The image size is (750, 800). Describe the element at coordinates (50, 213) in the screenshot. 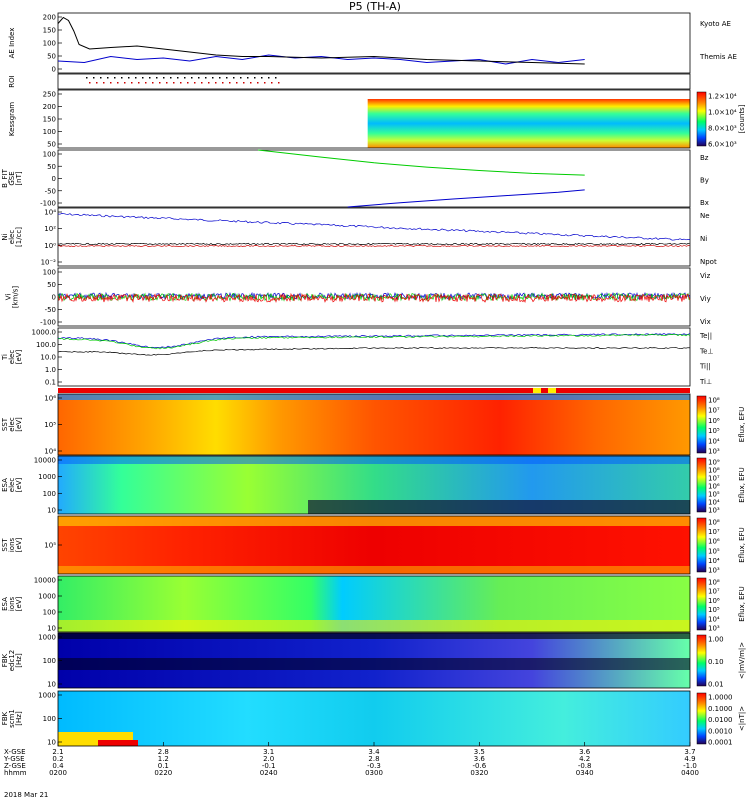

I see `y-tick-label: 10⁴` at that location.